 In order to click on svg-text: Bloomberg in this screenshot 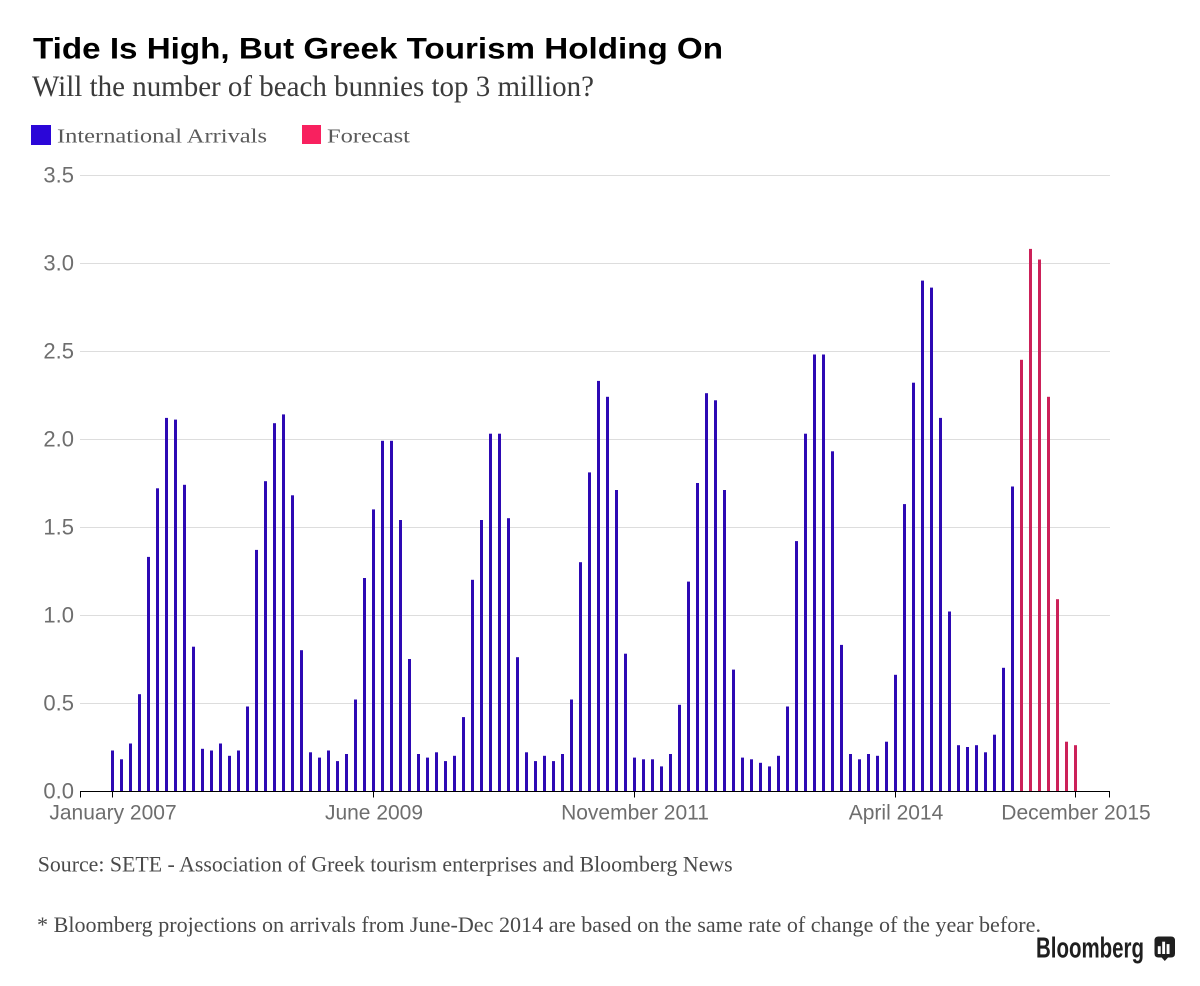, I will do `click(1090, 949)`.